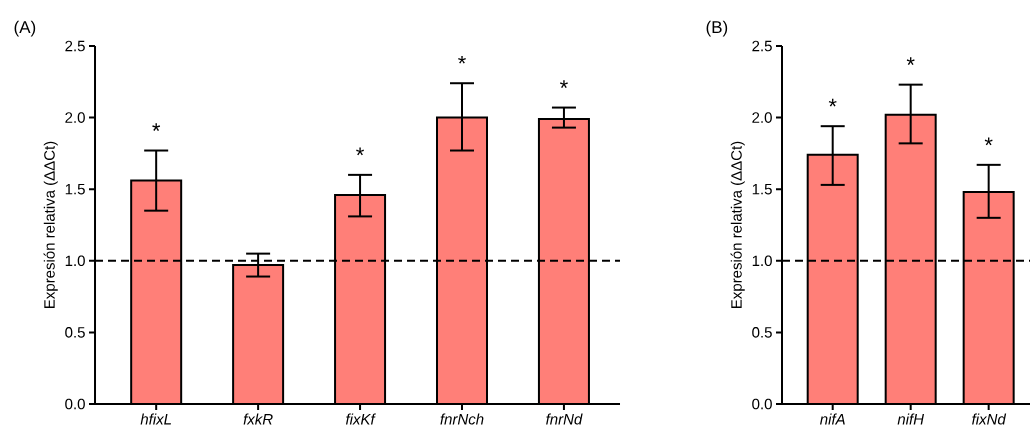  I want to click on chart-title: (A), so click(25, 28).